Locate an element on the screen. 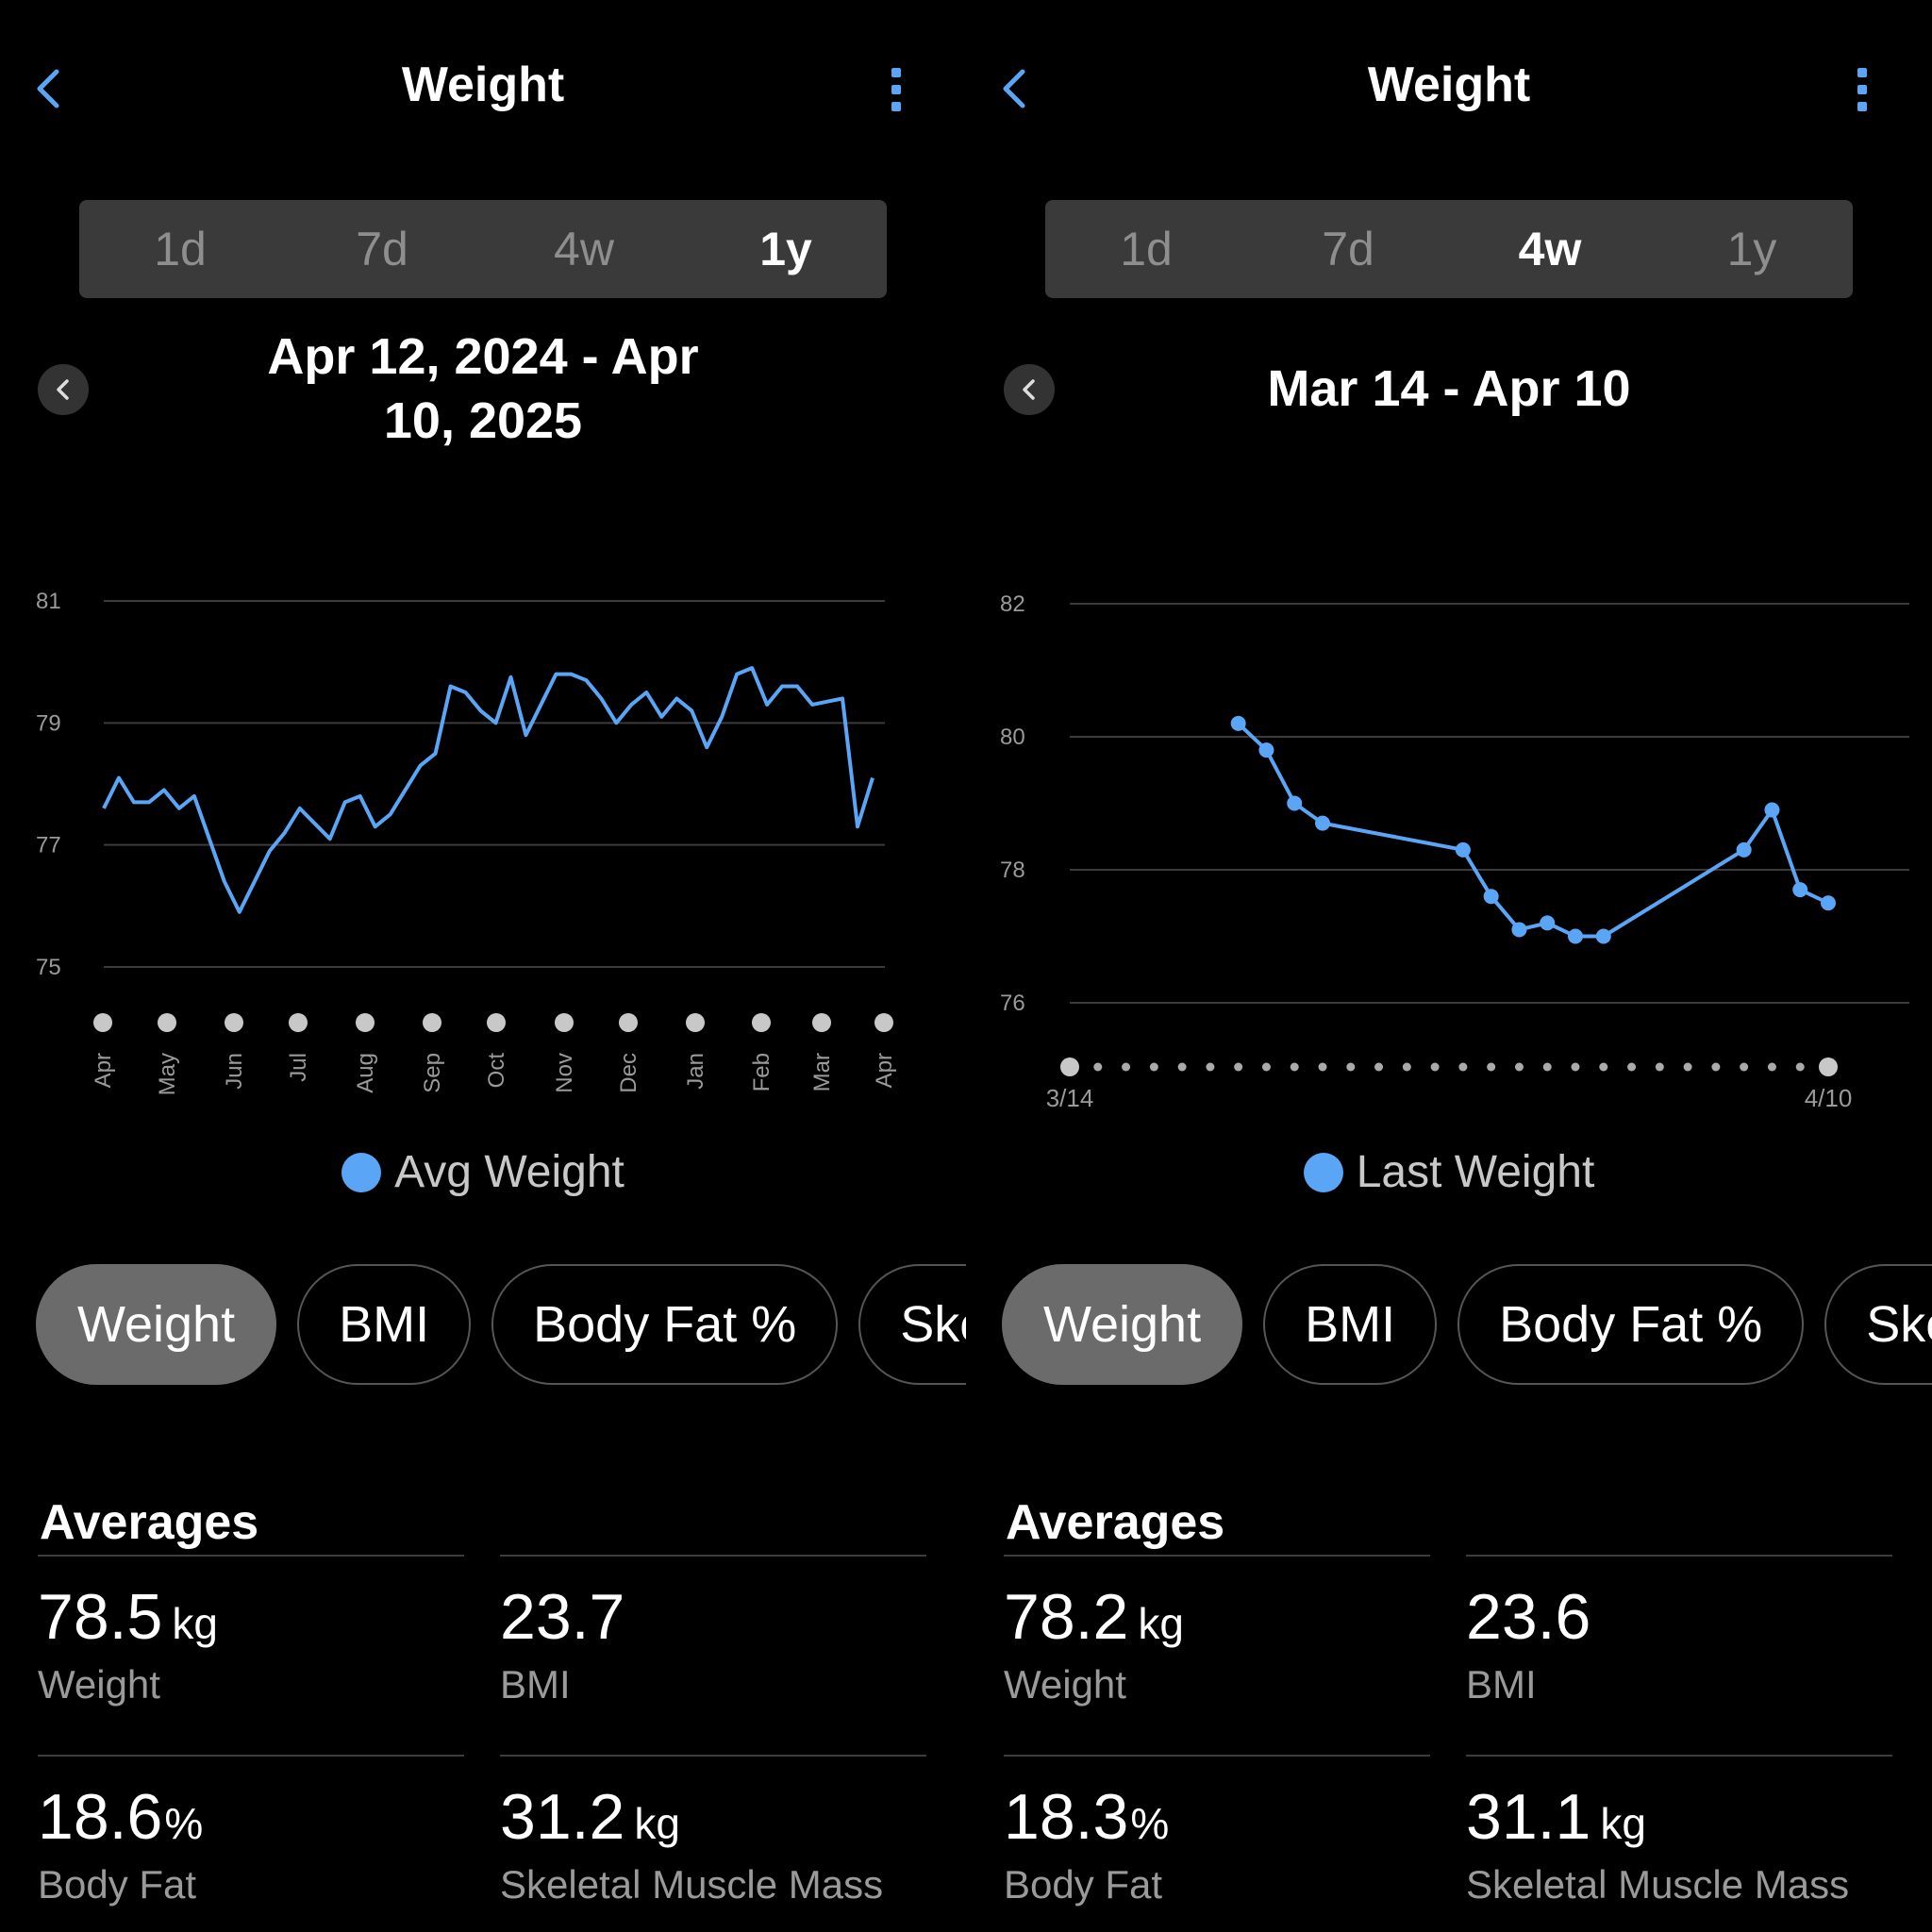 The image size is (1932, 1932). stat-weight: 78.5 kg Weight is located at coordinates (128, 1645).